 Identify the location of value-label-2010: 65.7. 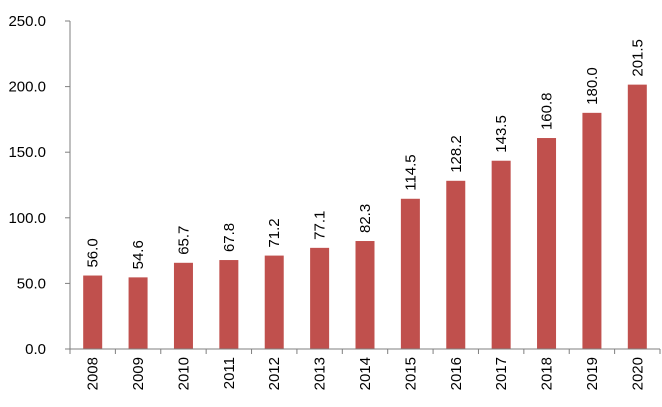
(183, 240).